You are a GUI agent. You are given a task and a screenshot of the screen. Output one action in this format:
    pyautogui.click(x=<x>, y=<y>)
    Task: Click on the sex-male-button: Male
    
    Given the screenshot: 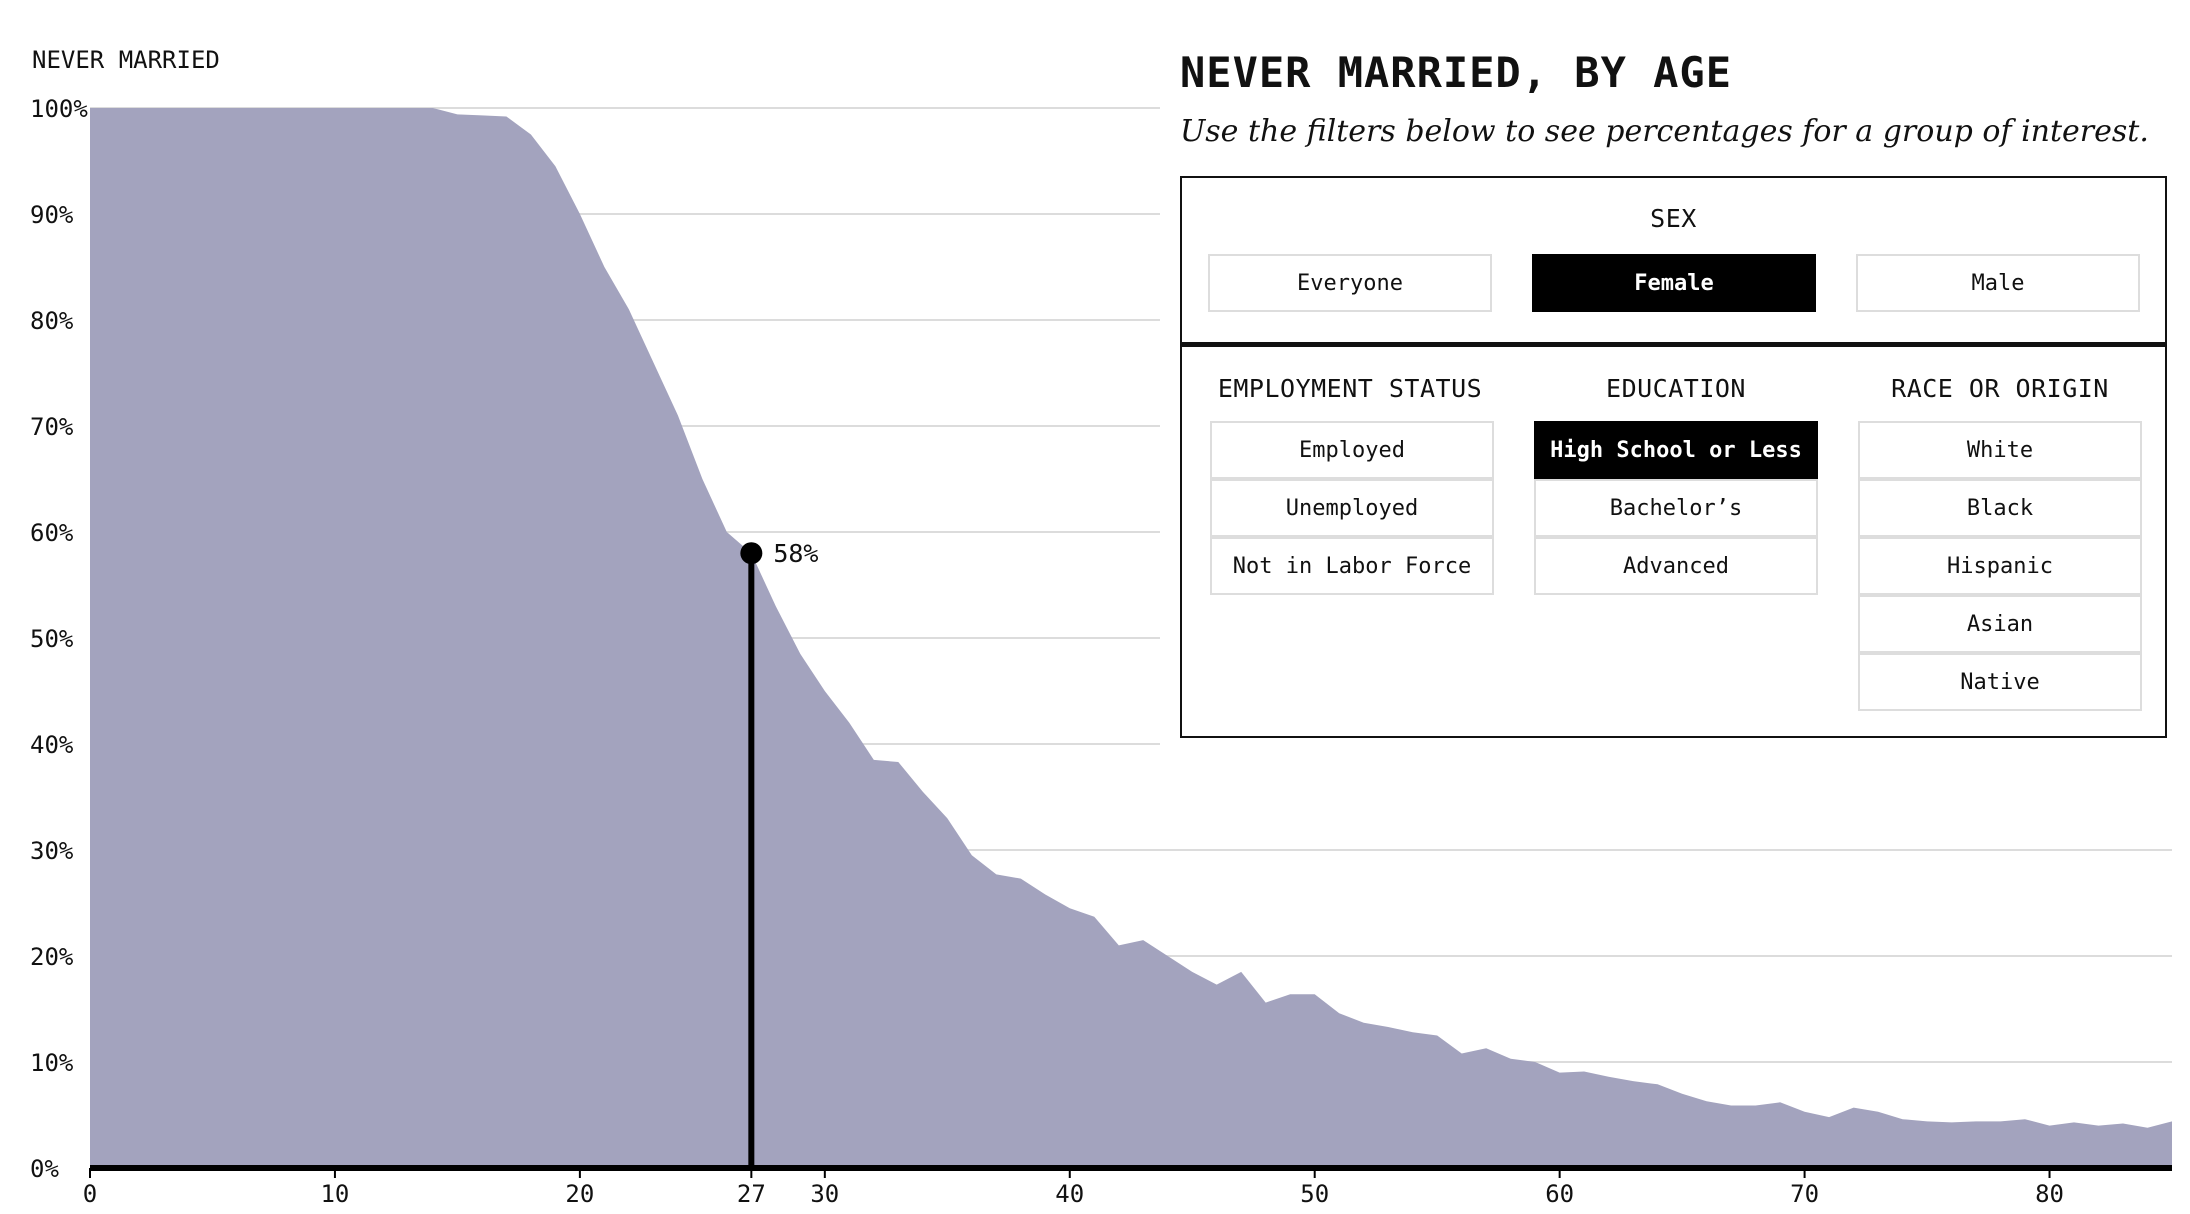 What is the action you would take?
    pyautogui.click(x=1998, y=283)
    